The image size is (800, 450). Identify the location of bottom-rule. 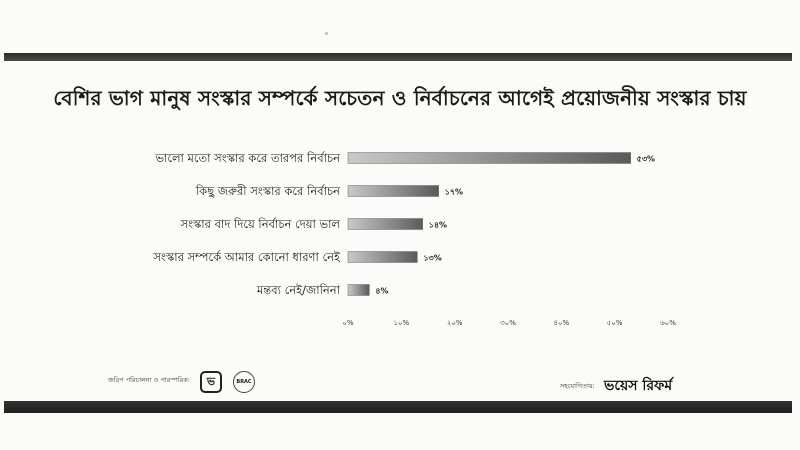
(398, 407).